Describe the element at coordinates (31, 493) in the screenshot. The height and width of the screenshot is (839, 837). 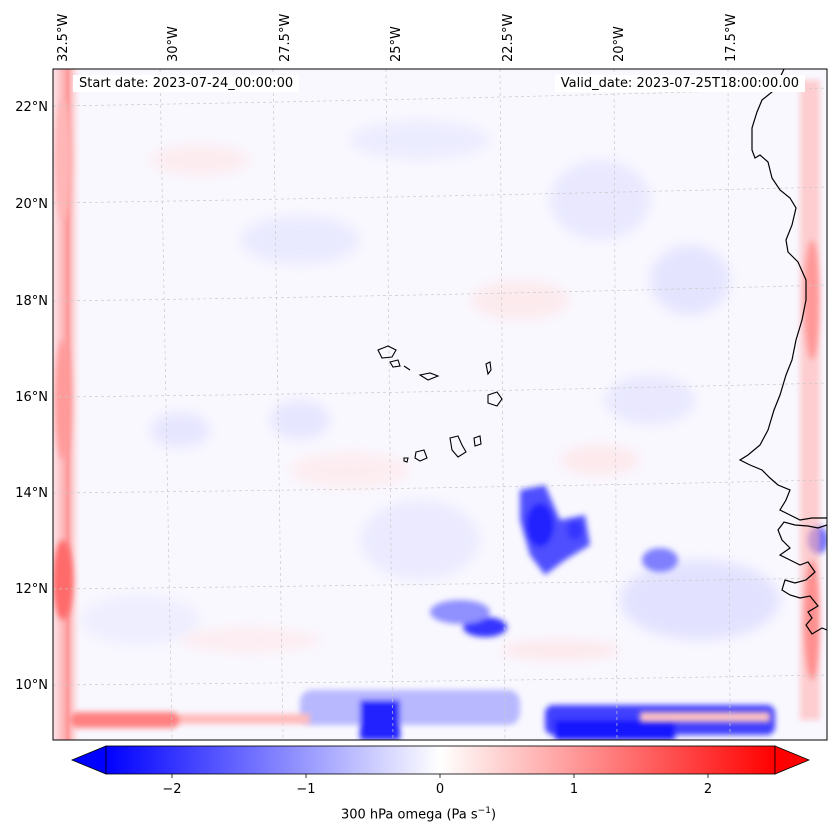
I see `lat-label: 14°N` at that location.